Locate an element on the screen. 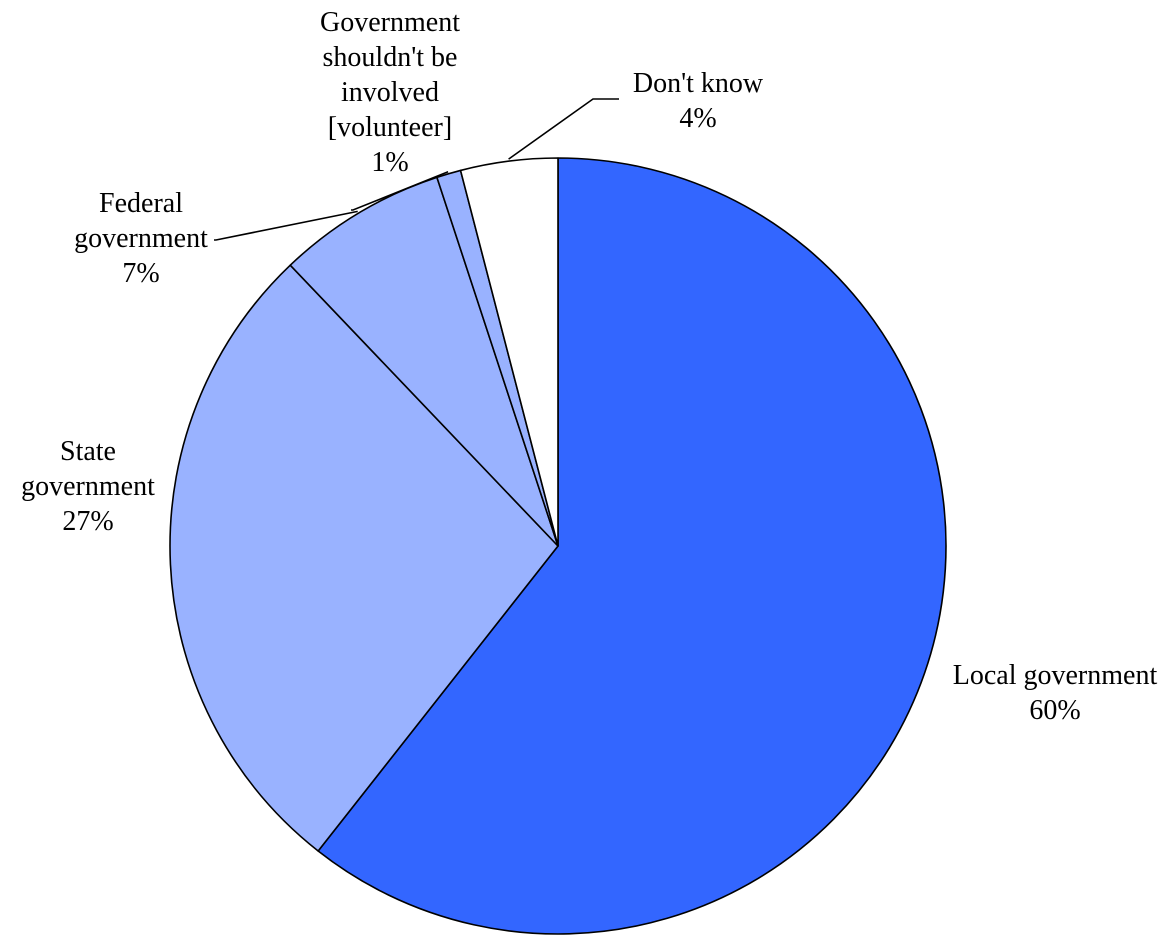  slice-name-label: Don't know is located at coordinates (698, 83).